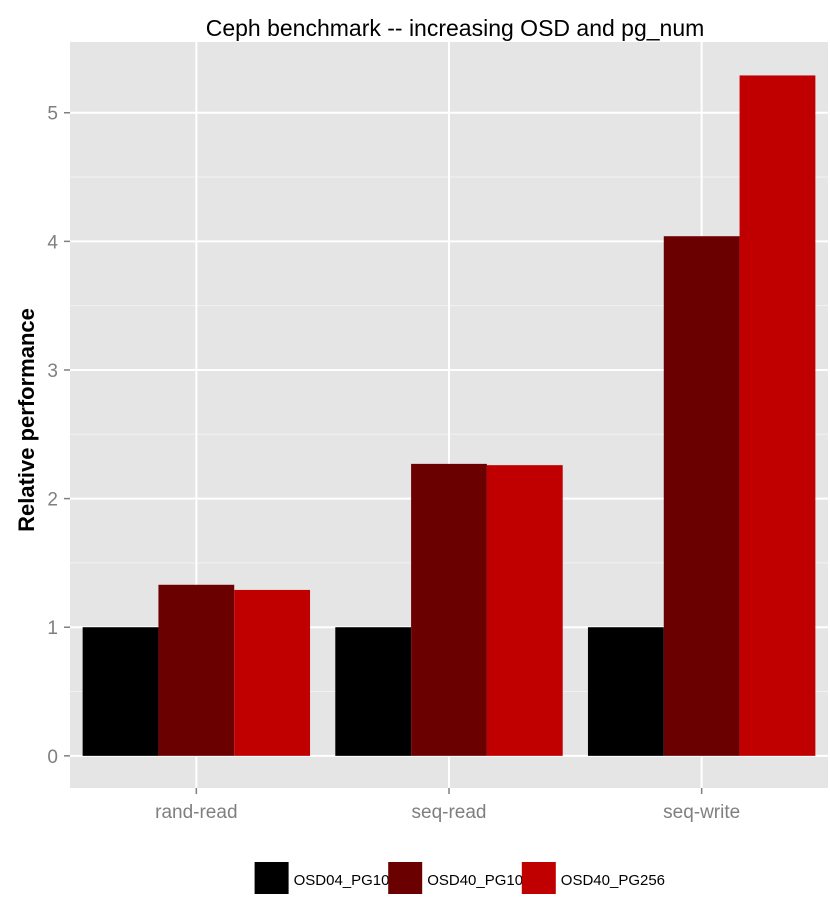 The height and width of the screenshot is (899, 830). What do you see at coordinates (449, 812) in the screenshot?
I see `x-tick-label: seq-read` at bounding box center [449, 812].